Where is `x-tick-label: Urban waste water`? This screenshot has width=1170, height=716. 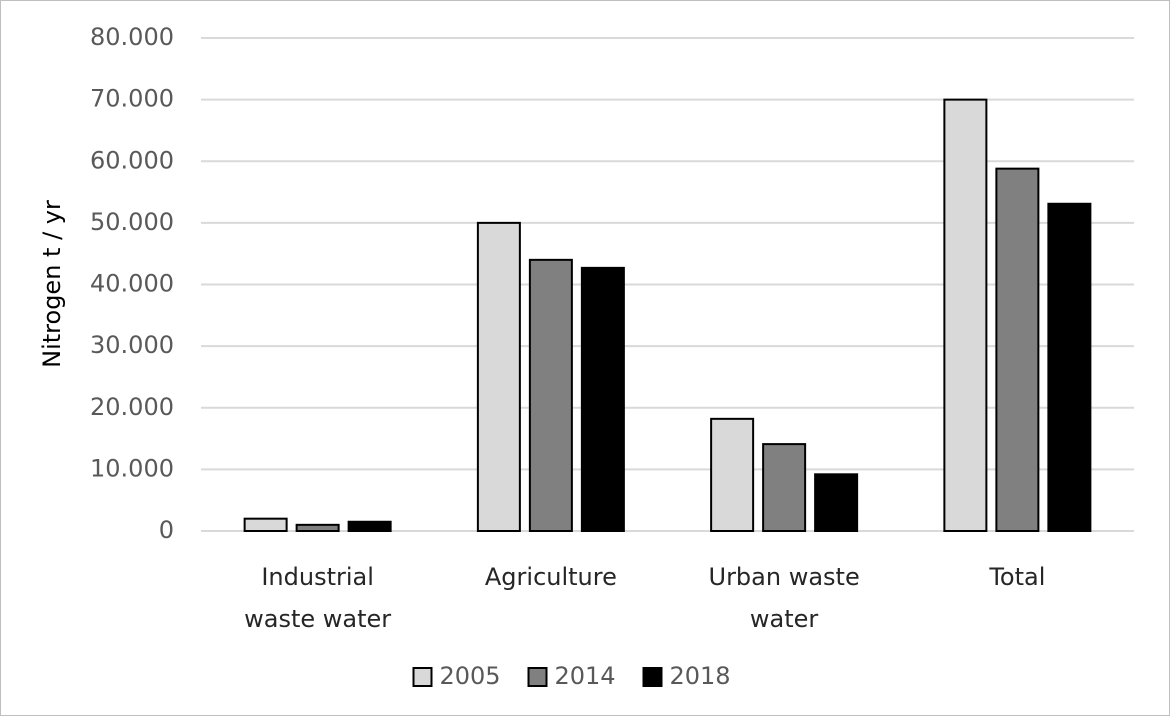
x-tick-label: Urban waste water is located at coordinates (784, 598).